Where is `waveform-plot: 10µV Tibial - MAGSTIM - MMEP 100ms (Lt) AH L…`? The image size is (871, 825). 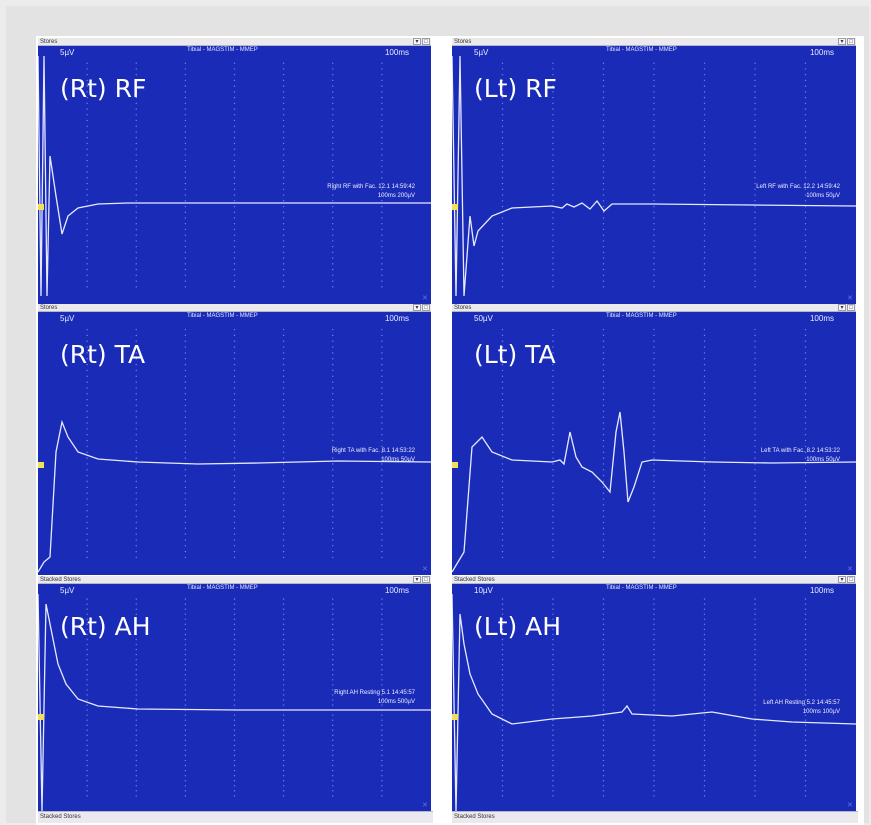
waveform-plot: 10µV Tibial - MAGSTIM - MMEP 100ms (Lt) AH L… is located at coordinates (654, 697).